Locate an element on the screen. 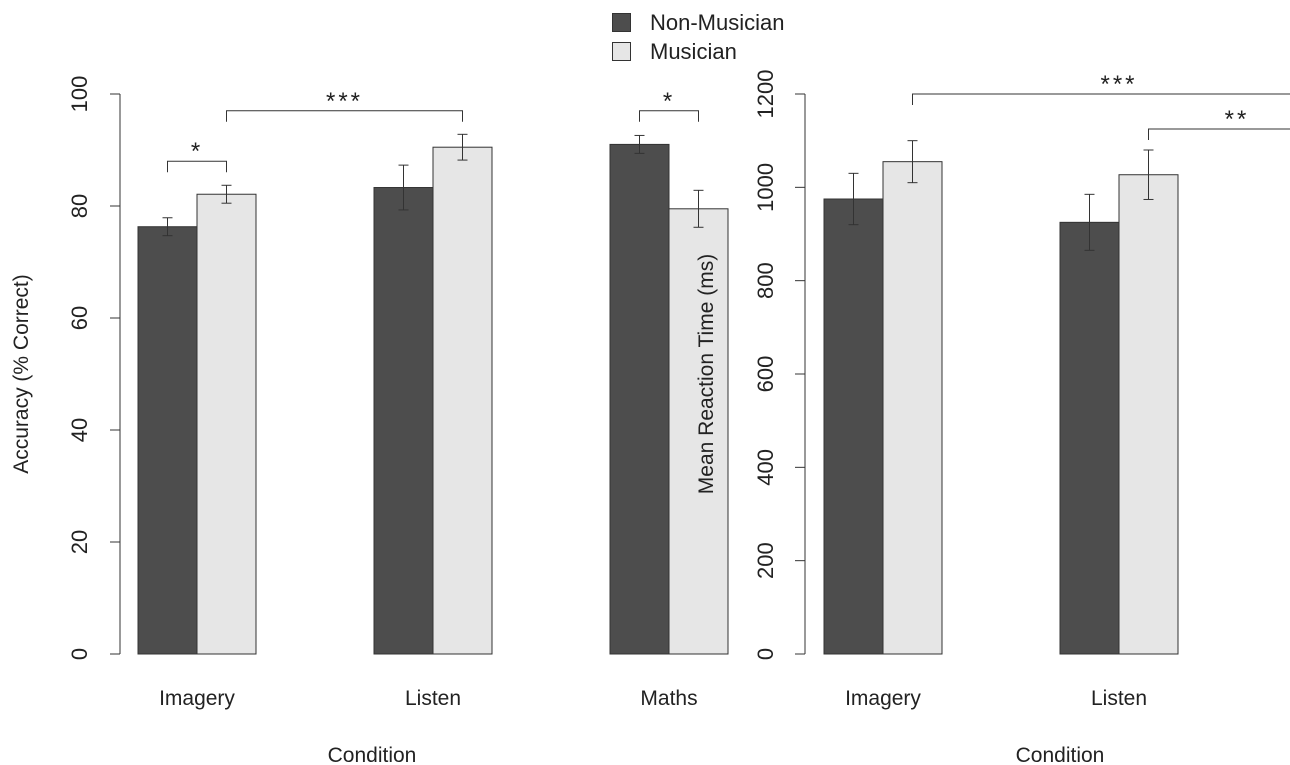  x-tick-label: Maths is located at coordinates (668, 698).